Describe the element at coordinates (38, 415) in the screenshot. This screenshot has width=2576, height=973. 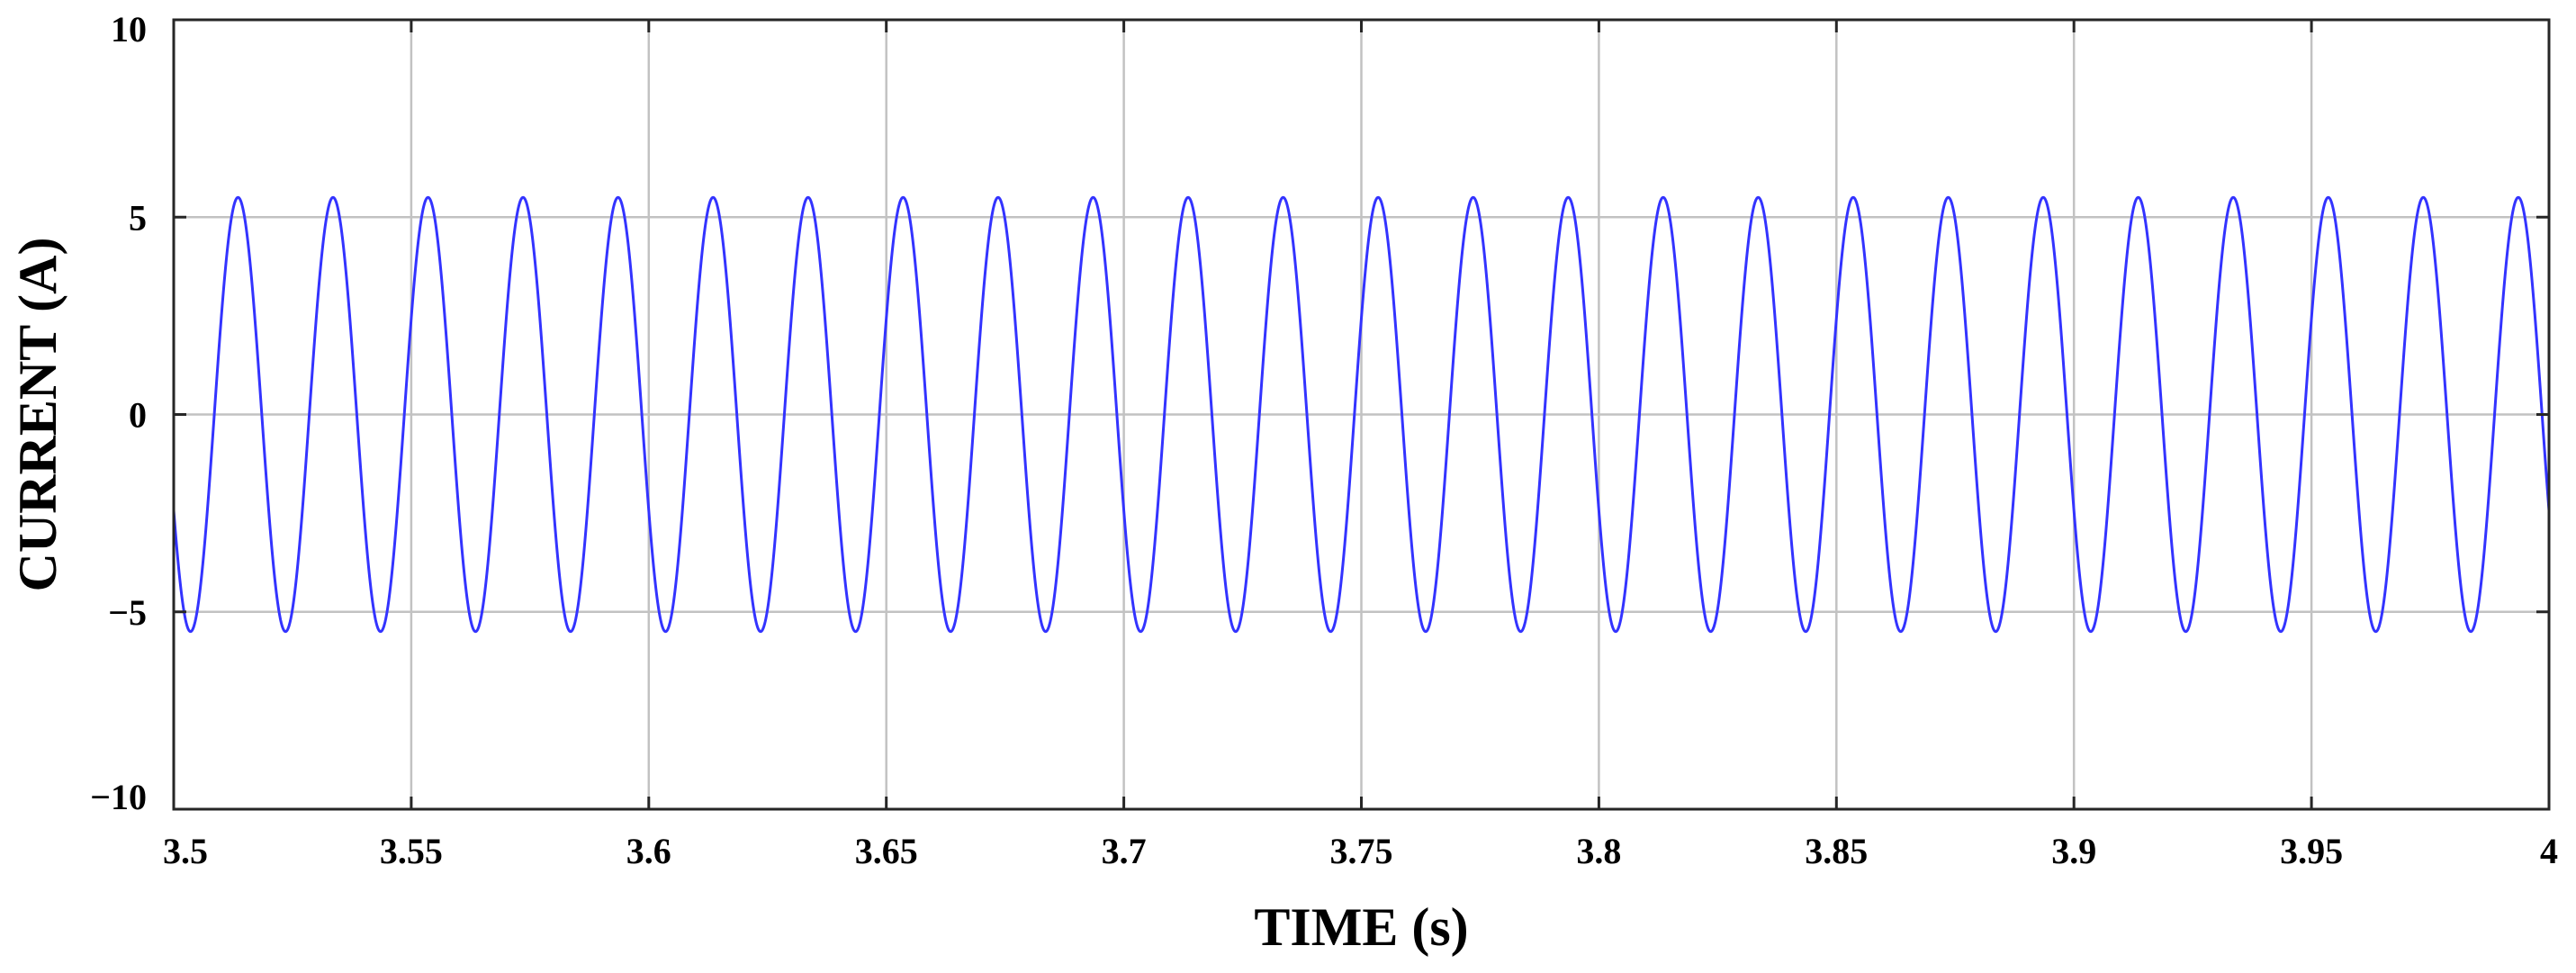
I see `y-axis-title: CURRENT (A)` at that location.